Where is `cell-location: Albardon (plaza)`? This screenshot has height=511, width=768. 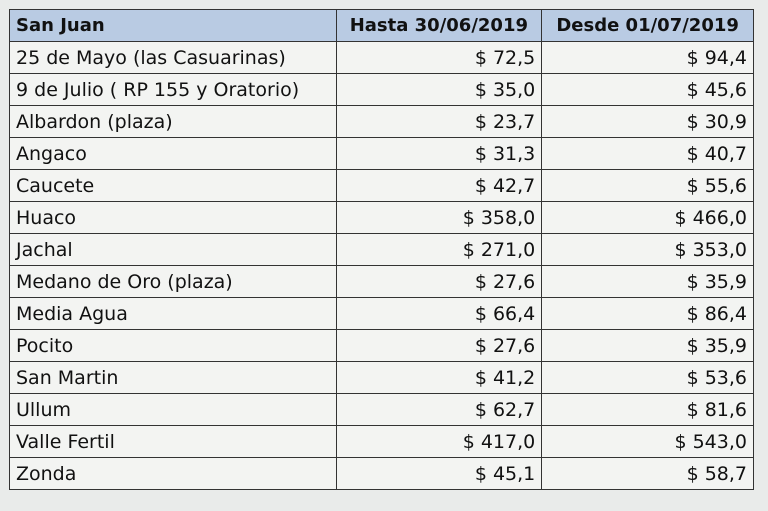
cell-location: Albardon (plaza) is located at coordinates (173, 121).